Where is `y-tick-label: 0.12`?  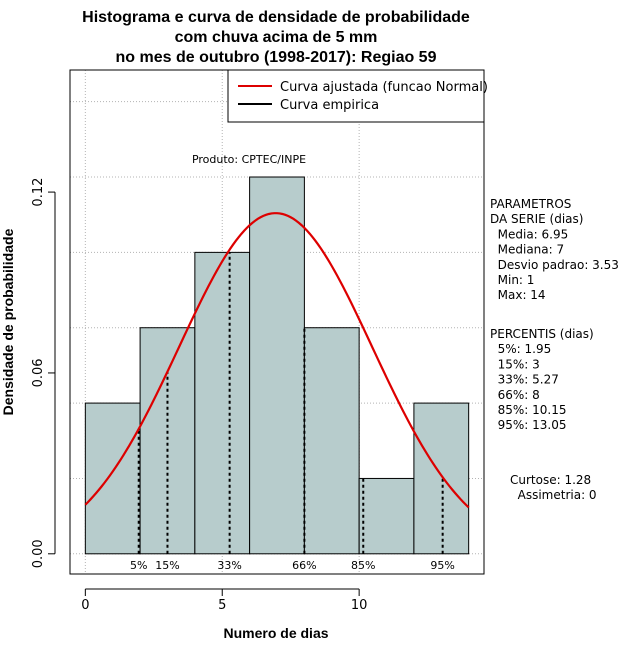 y-tick-label: 0.12 is located at coordinates (38, 192).